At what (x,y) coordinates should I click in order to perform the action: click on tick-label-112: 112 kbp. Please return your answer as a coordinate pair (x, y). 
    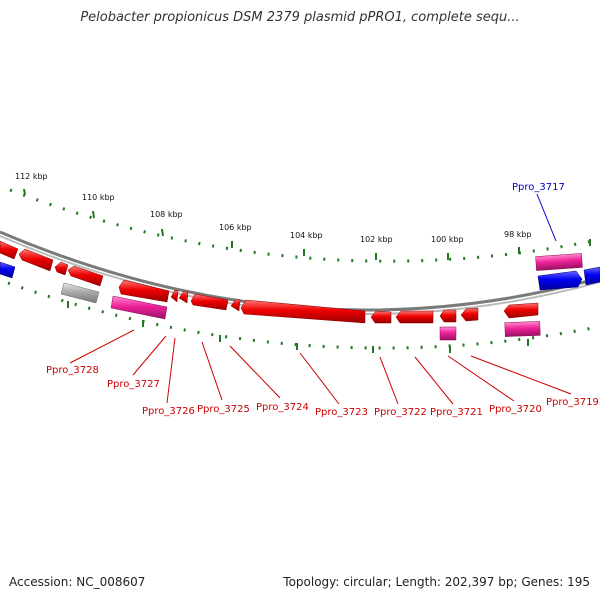
    Looking at the image, I should click on (31, 176).